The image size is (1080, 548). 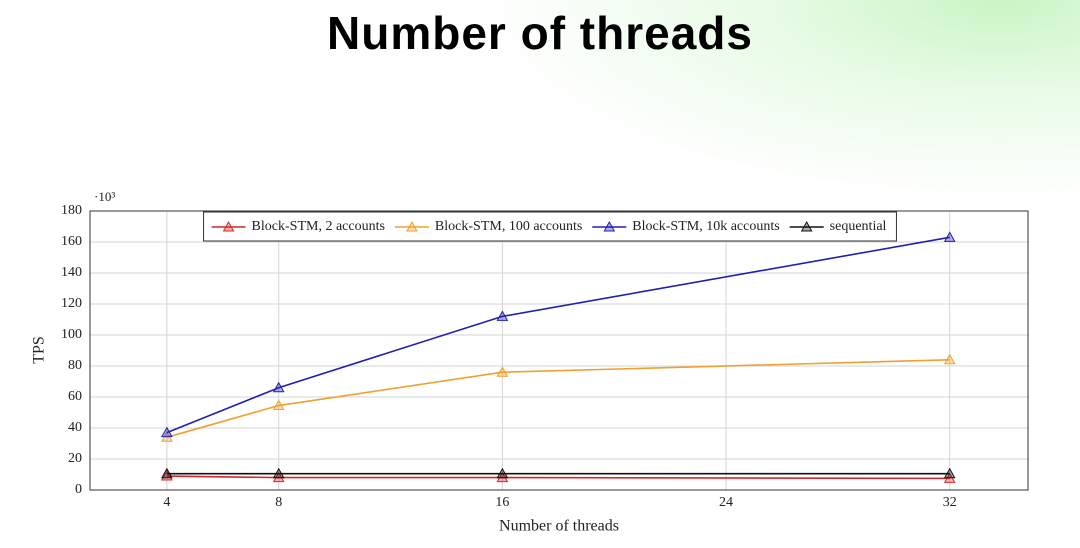 What do you see at coordinates (318, 226) in the screenshot?
I see `legend-label: Block-STM, 2 accounts` at bounding box center [318, 226].